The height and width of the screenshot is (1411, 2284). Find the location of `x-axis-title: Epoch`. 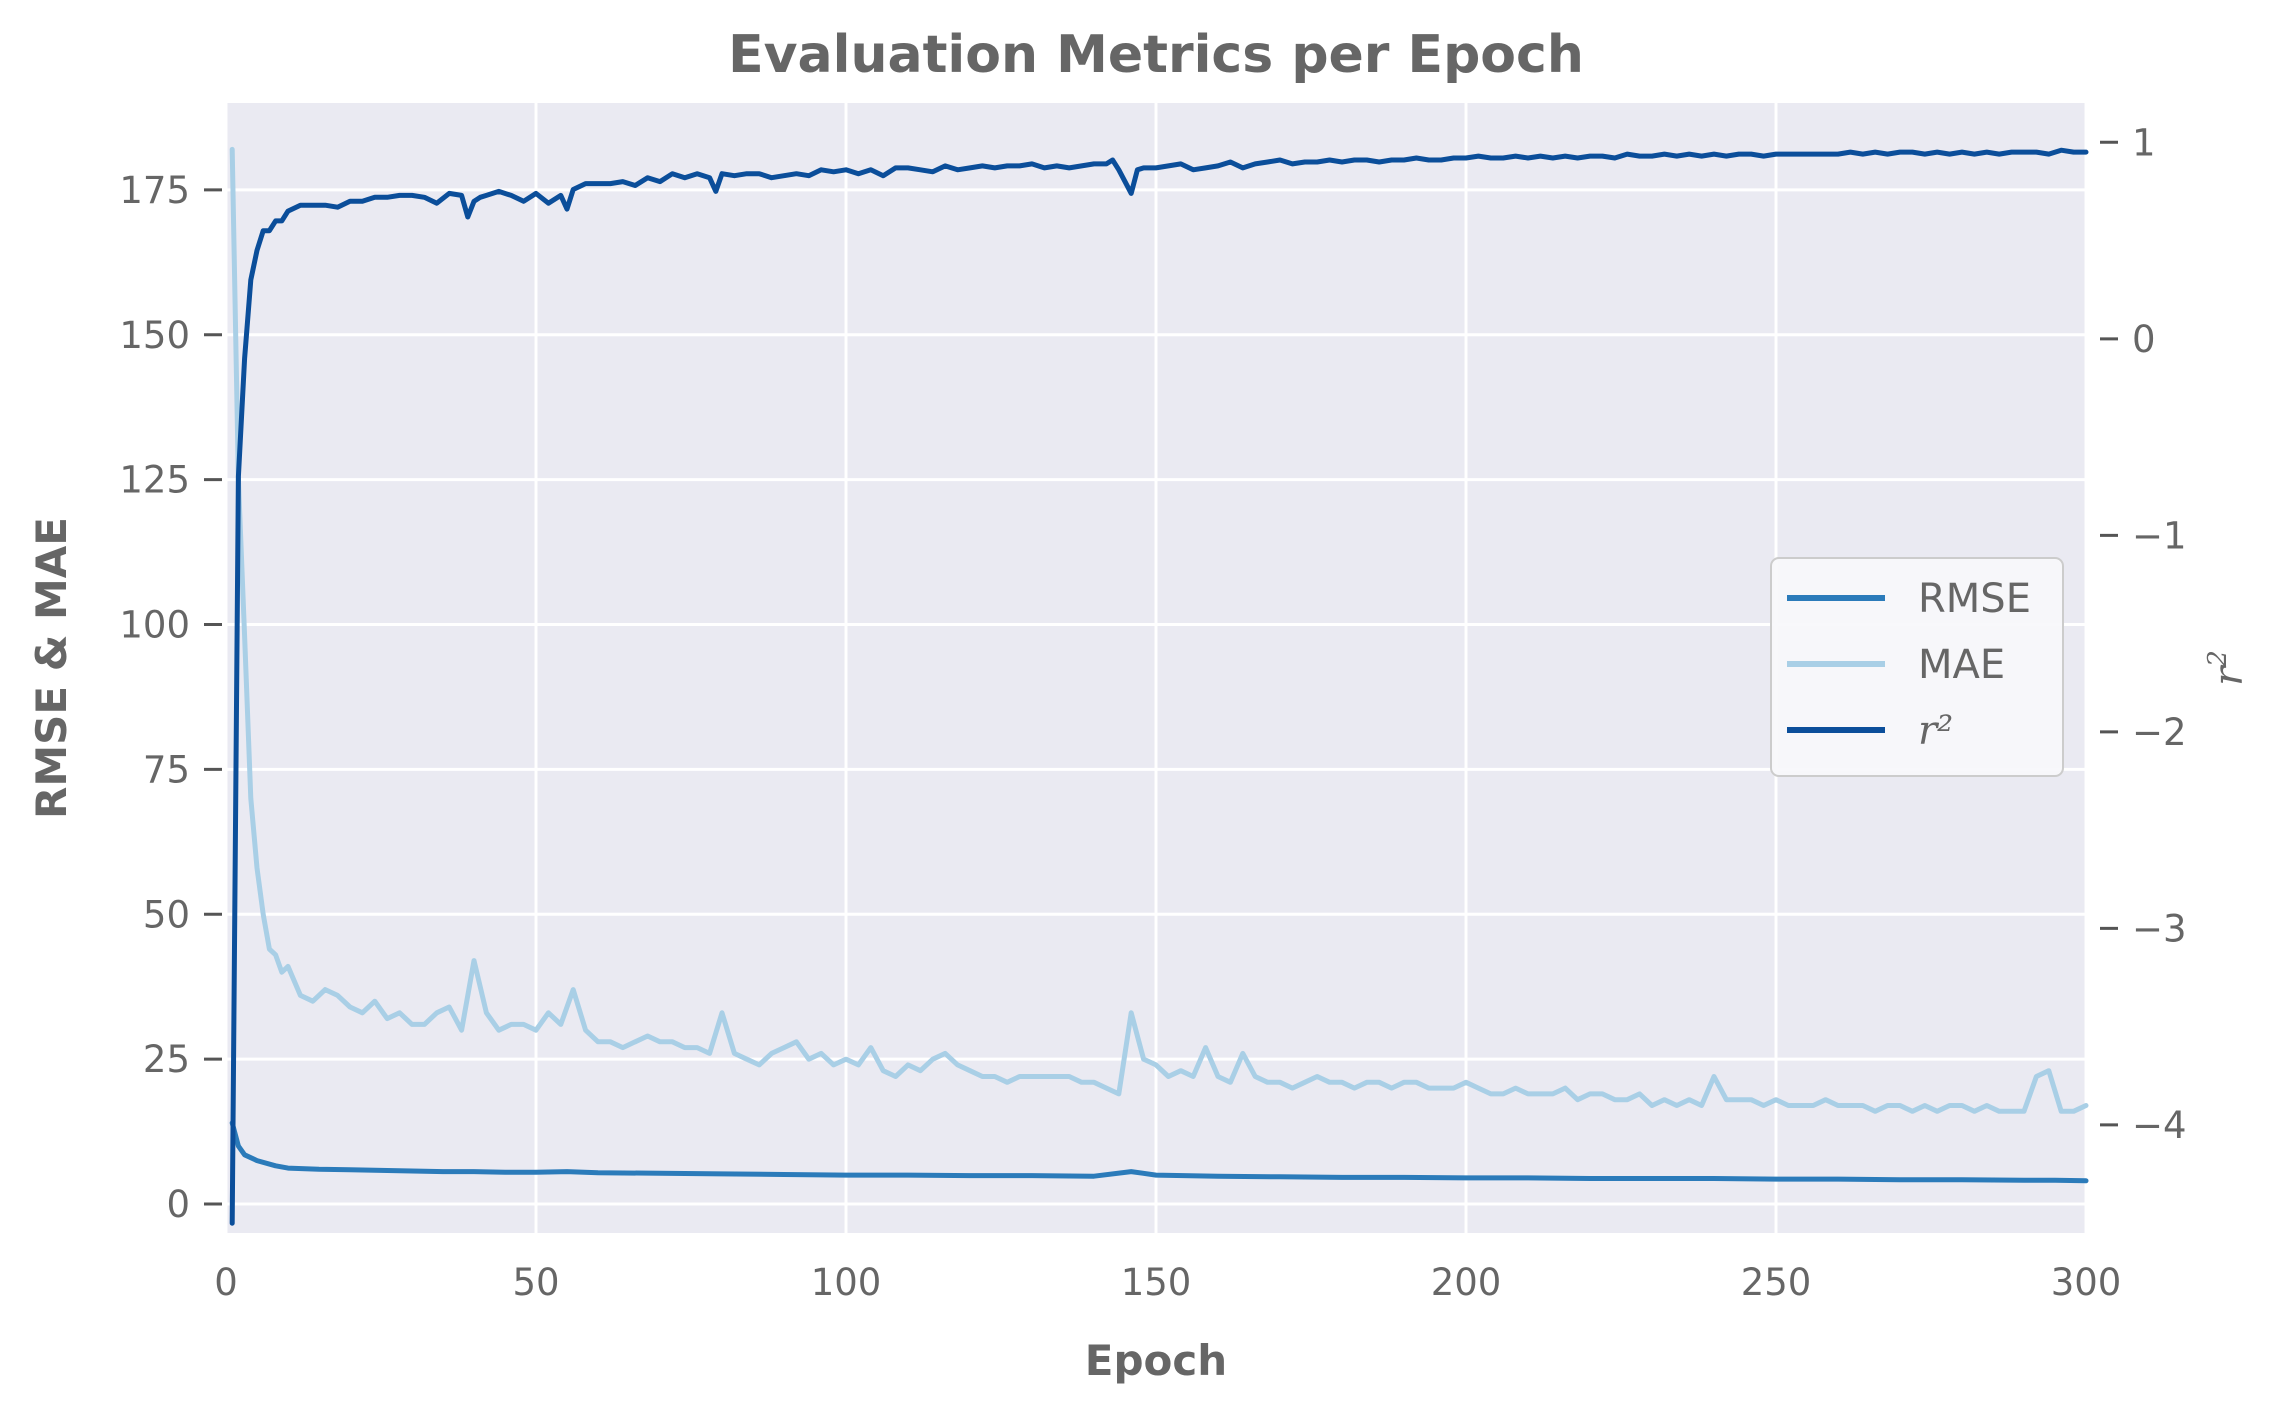

x-axis-title: Epoch is located at coordinates (1156, 1360).